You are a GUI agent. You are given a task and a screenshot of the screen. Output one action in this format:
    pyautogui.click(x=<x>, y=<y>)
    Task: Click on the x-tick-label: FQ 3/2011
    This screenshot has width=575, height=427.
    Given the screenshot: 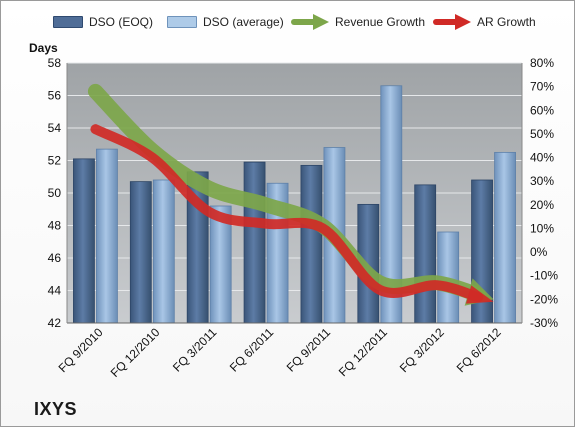 What is the action you would take?
    pyautogui.click(x=195, y=350)
    